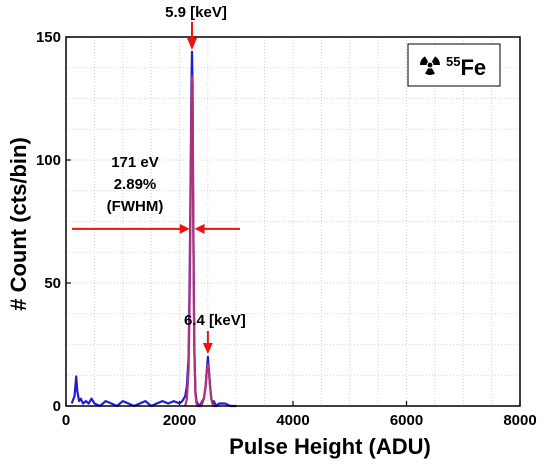 This screenshot has width=550, height=467. I want to click on x-tick-label: 0, so click(66, 420).